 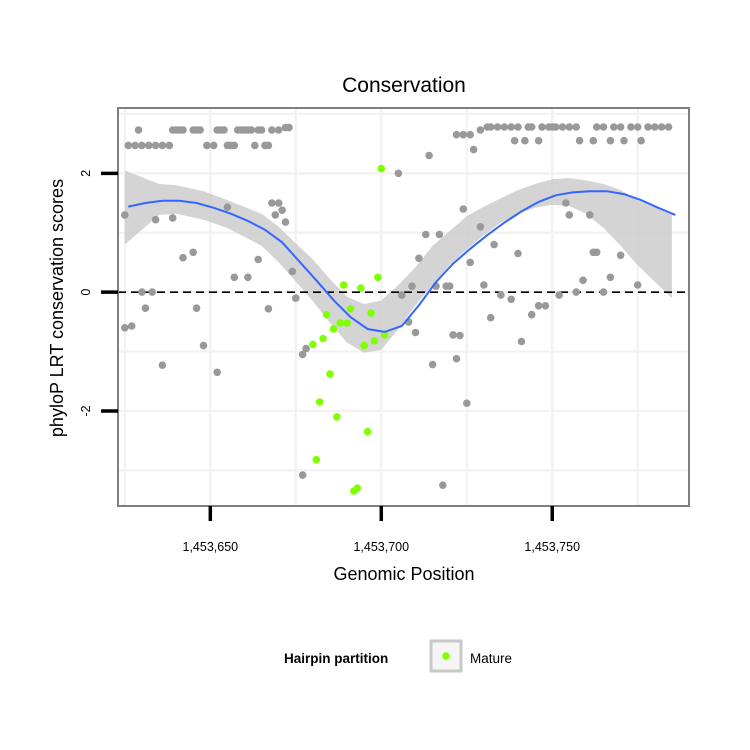 I want to click on legend: Hairpin partition Mature, so click(x=398, y=656).